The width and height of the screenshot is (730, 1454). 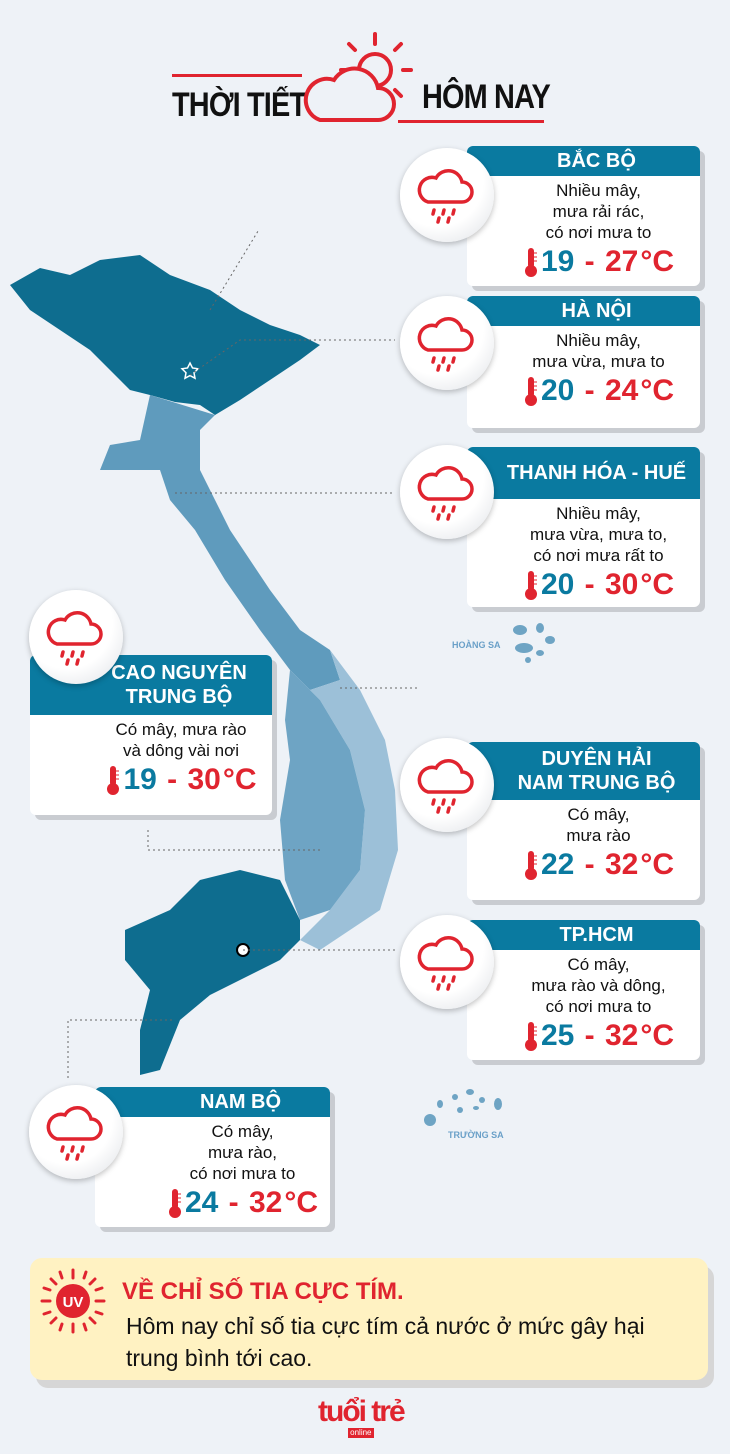 What do you see at coordinates (212, 972) in the screenshot?
I see `map-south` at bounding box center [212, 972].